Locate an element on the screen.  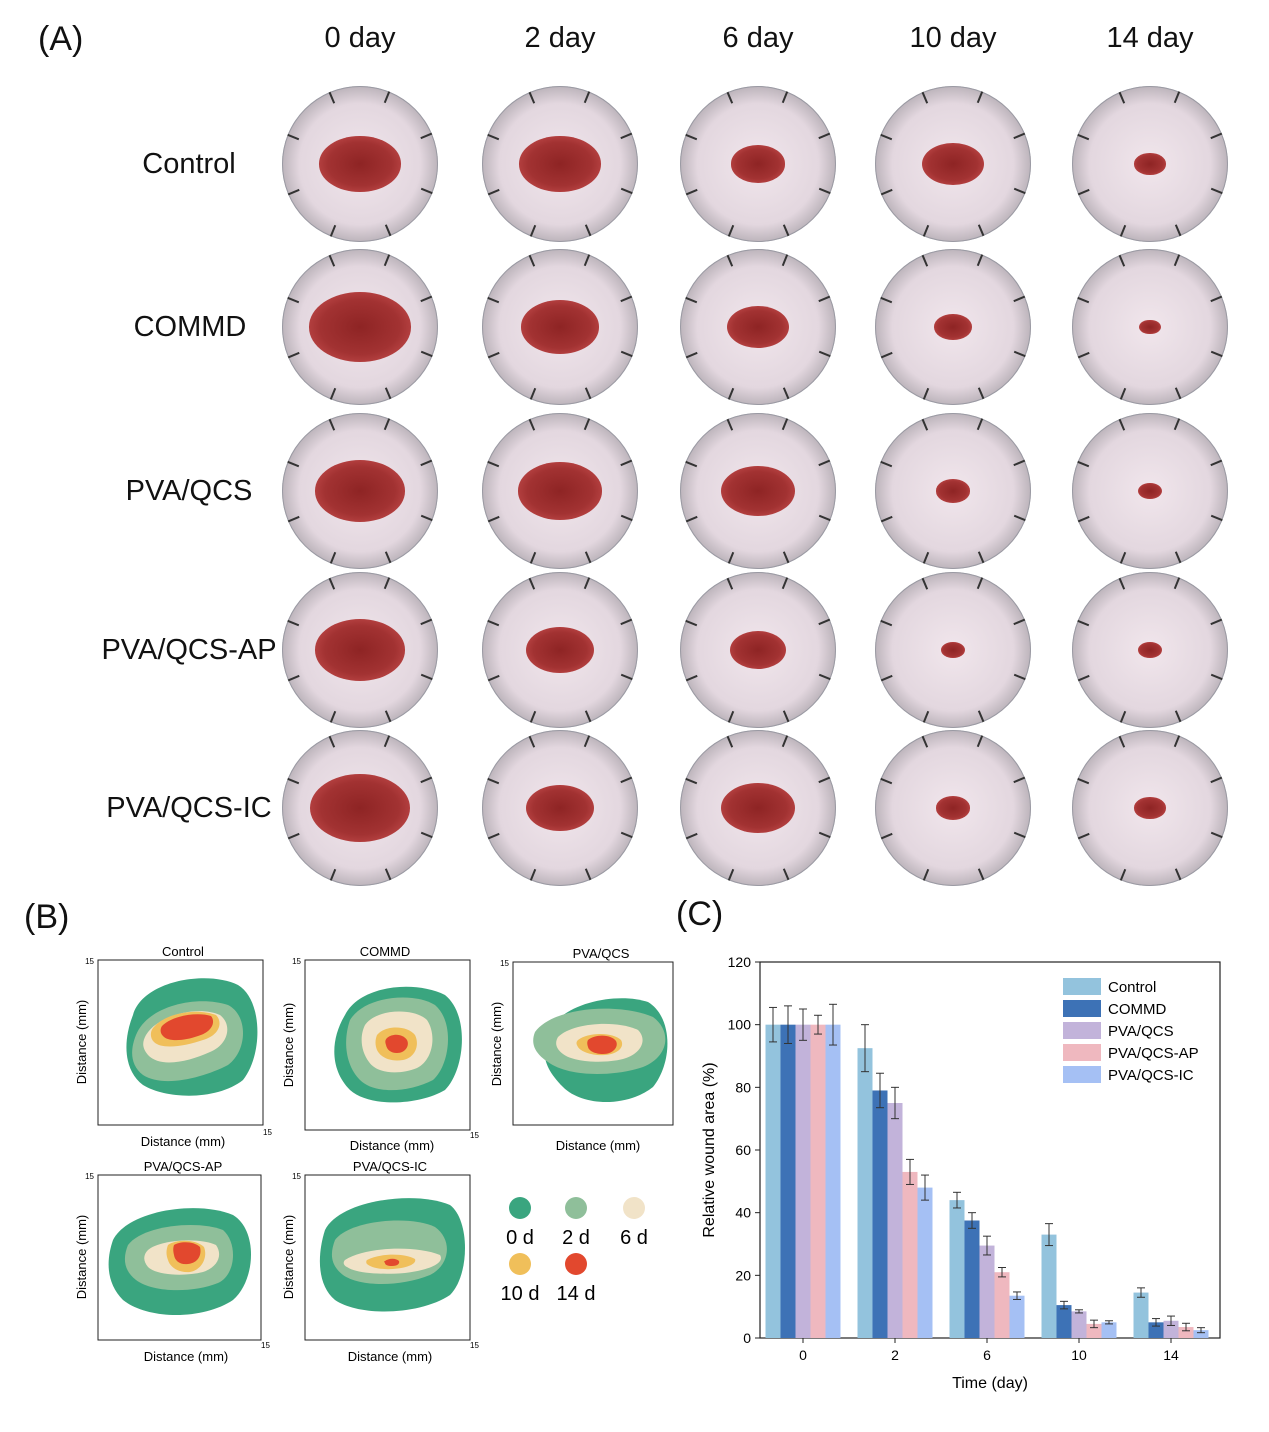
contour-plot-pvaqcs: PVA/QCS 15 Distance (mm) Distance (mm) is located at coordinates (581, 1049).